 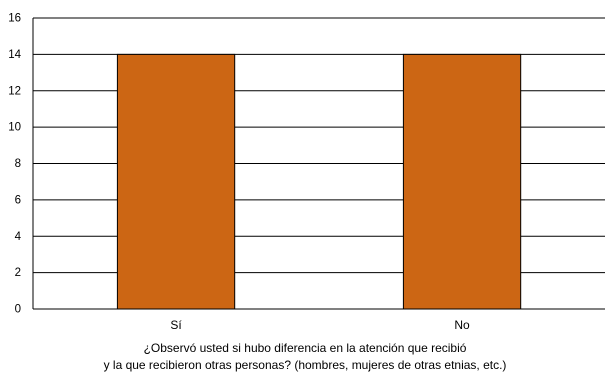 I want to click on y-tick-label: 14, so click(x=14, y=55).